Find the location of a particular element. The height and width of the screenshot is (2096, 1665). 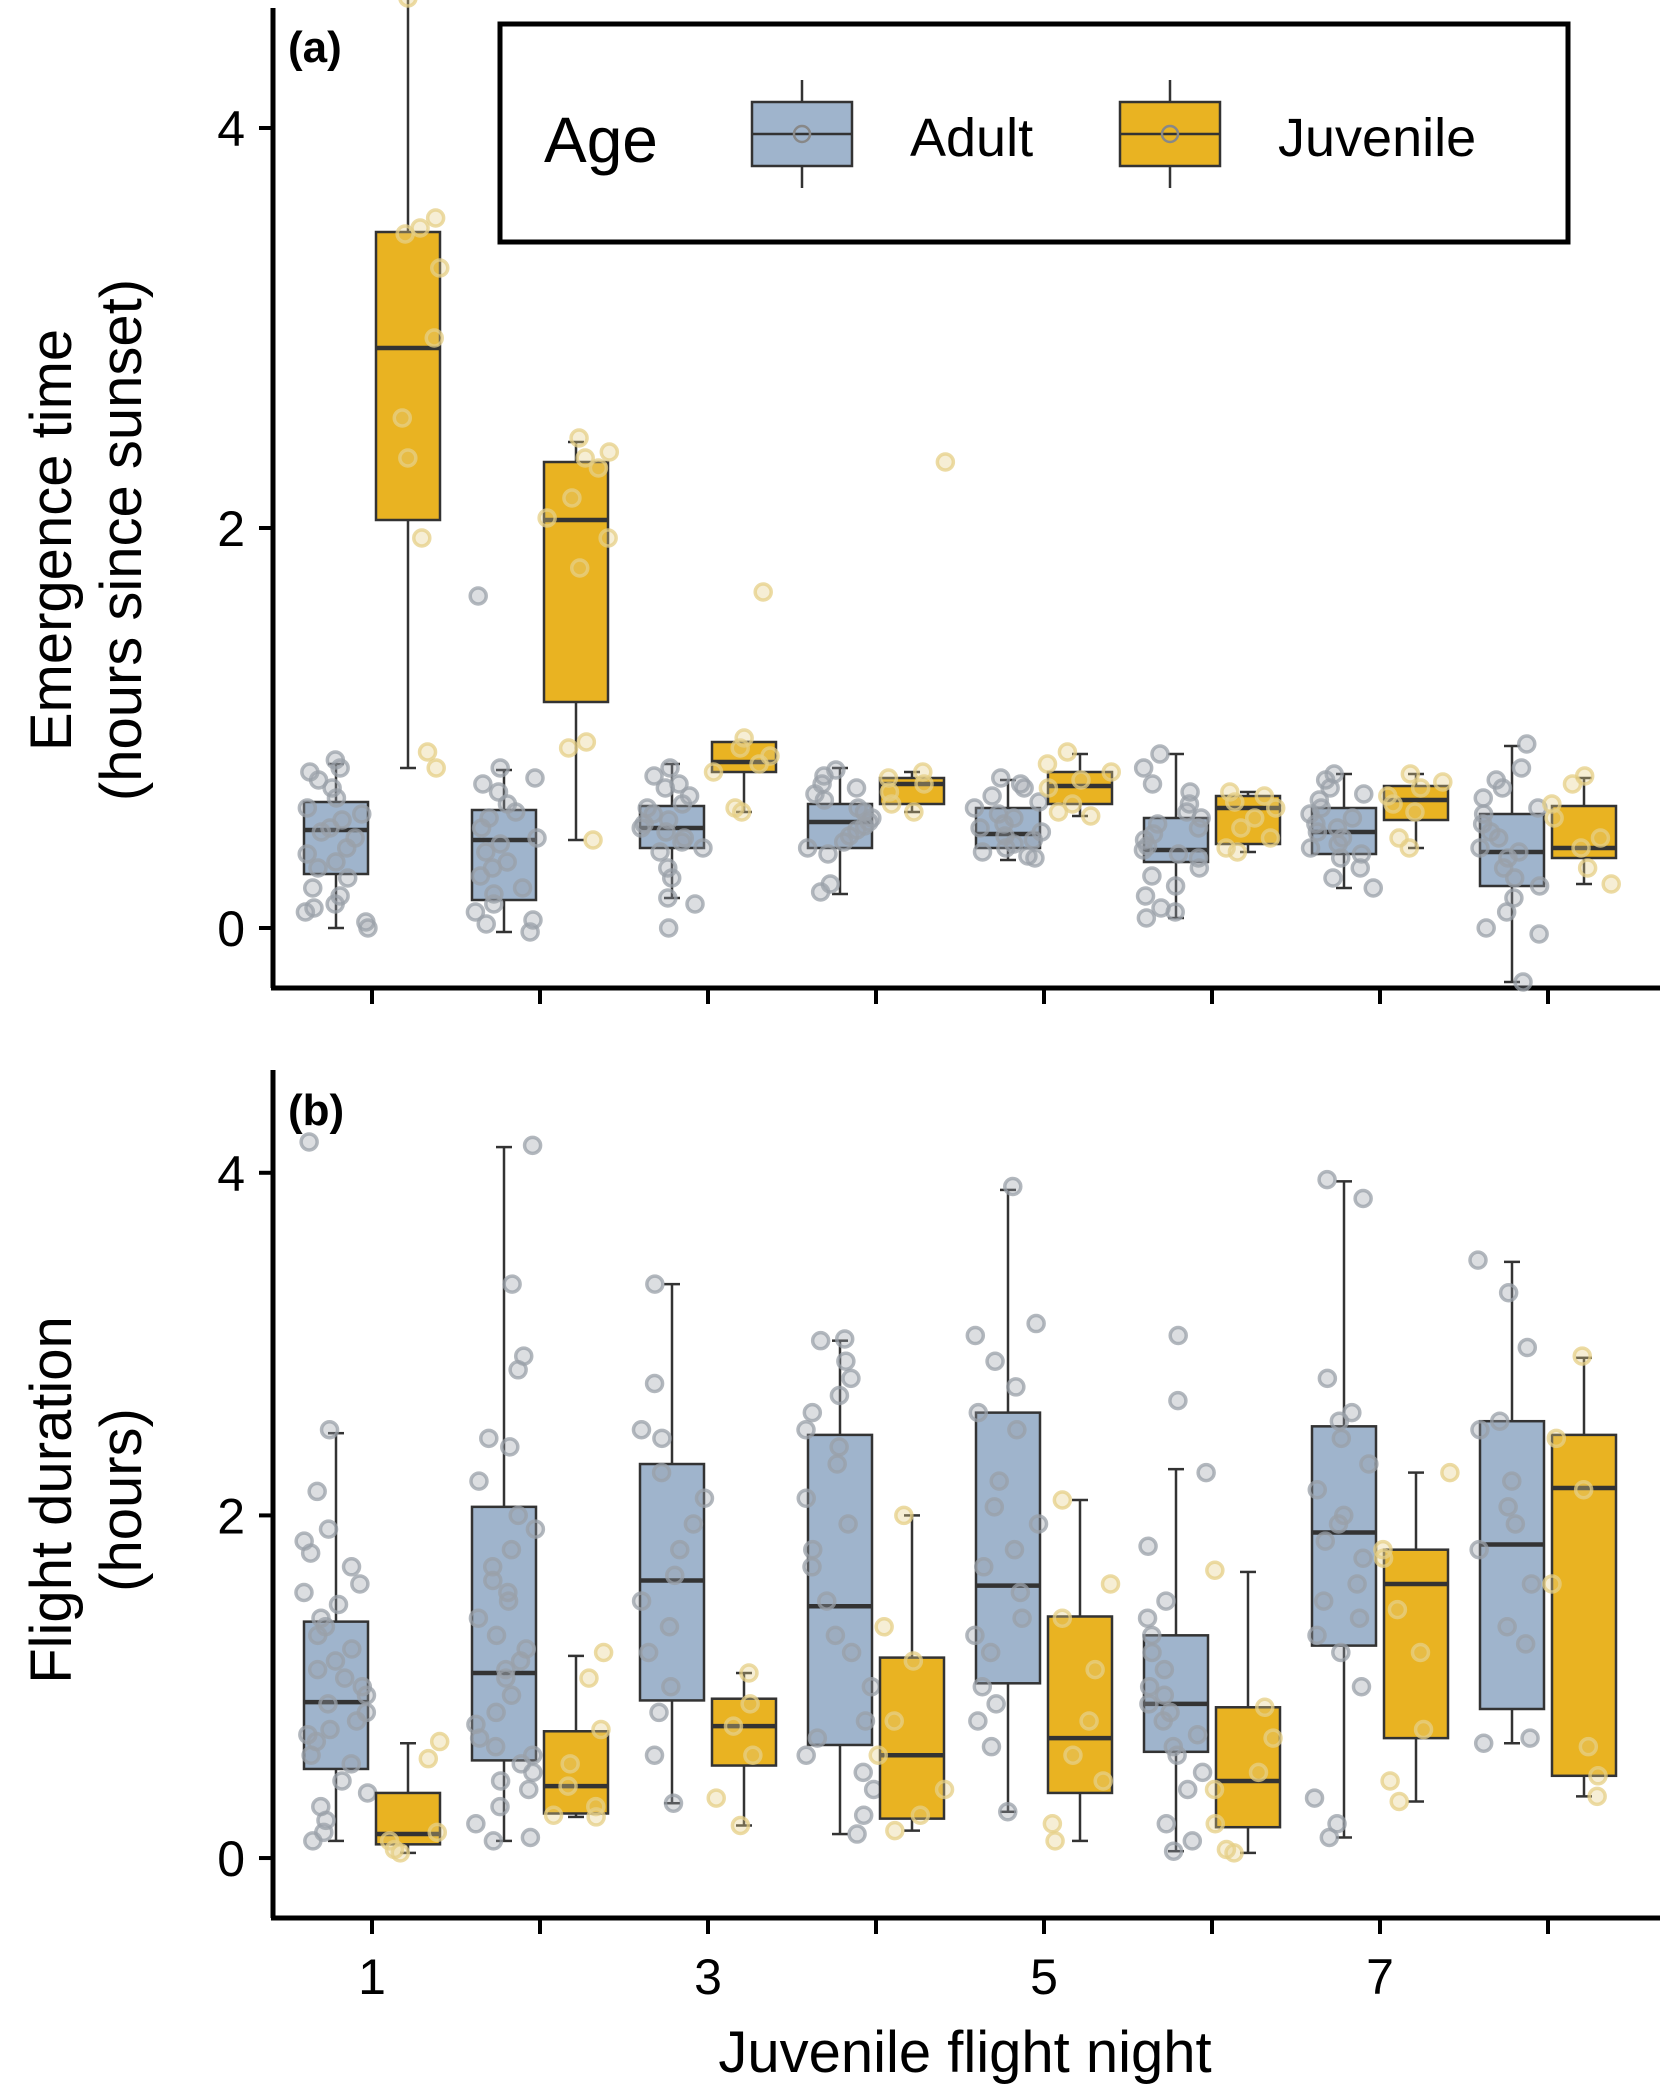

legend: Age Adult Juvenile is located at coordinates (1034, 133).